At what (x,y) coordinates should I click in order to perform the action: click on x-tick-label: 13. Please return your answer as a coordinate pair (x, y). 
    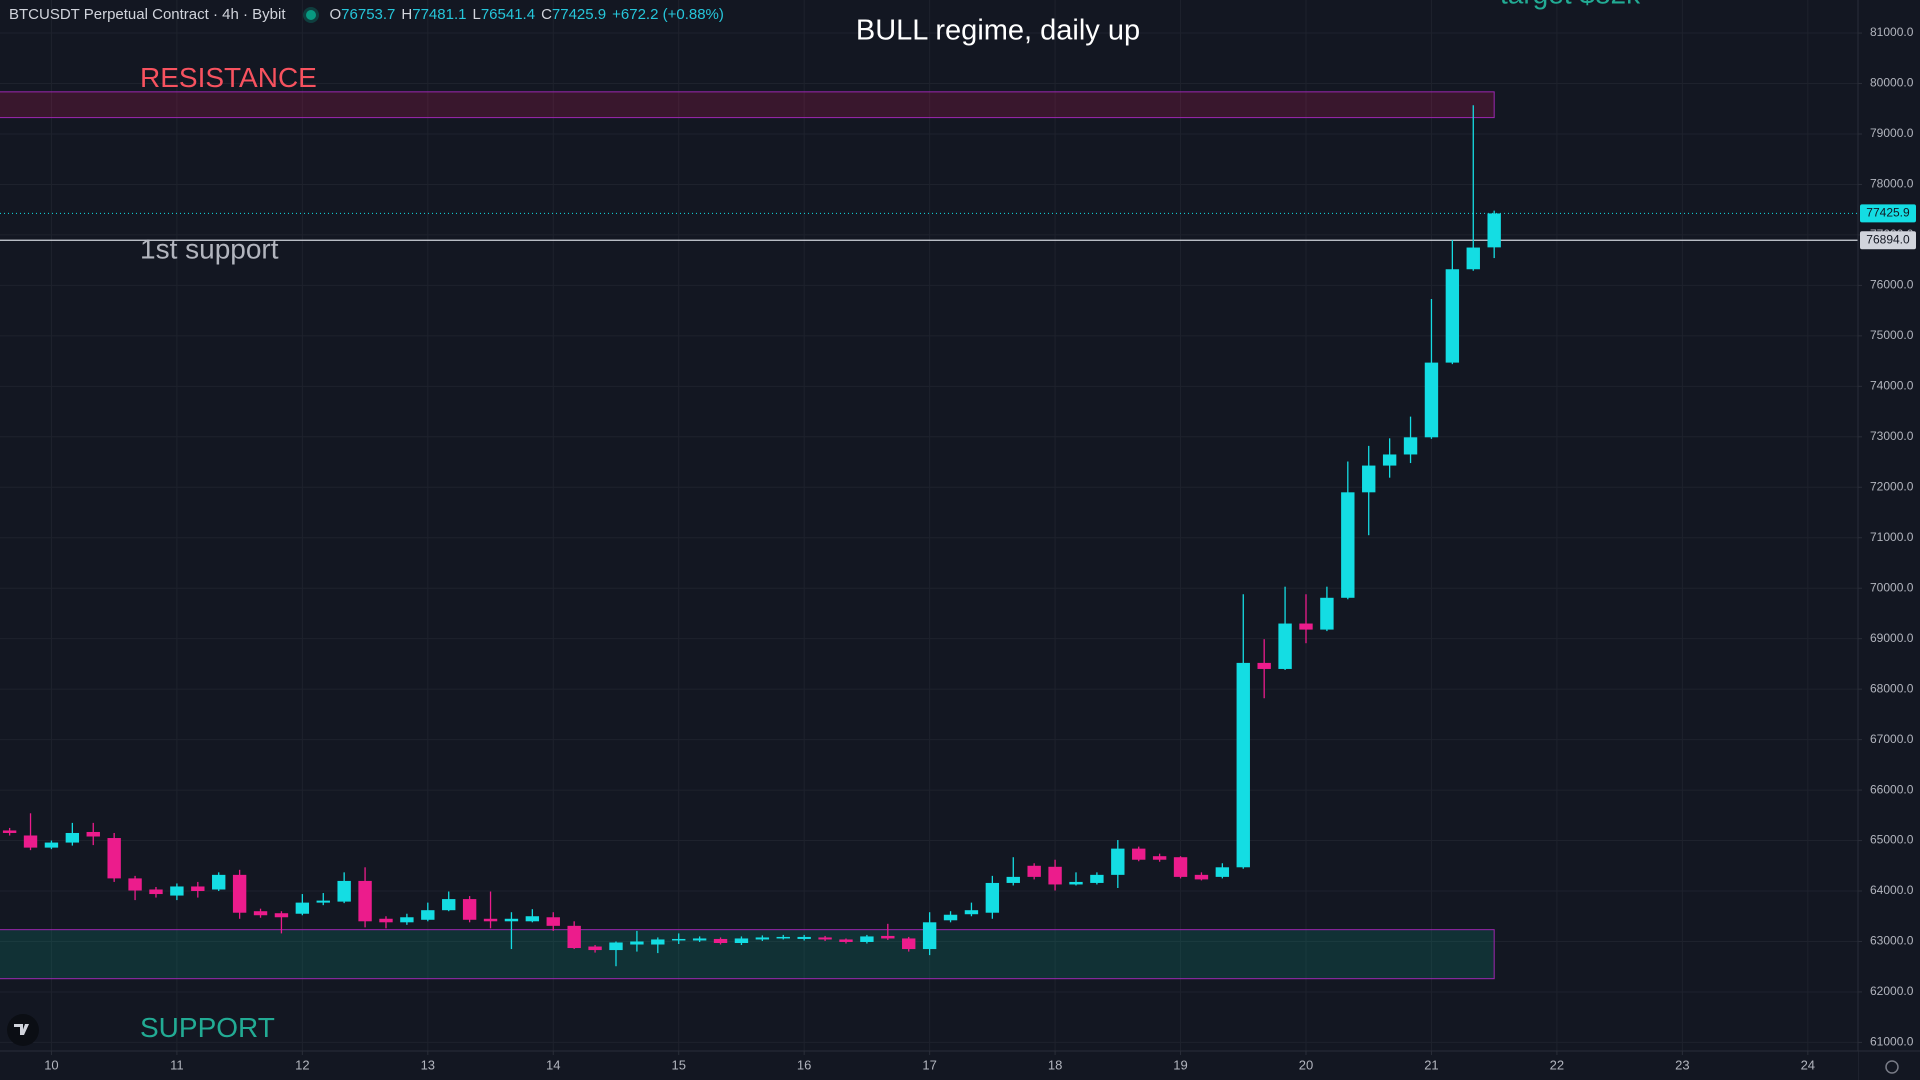
    Looking at the image, I should click on (428, 1064).